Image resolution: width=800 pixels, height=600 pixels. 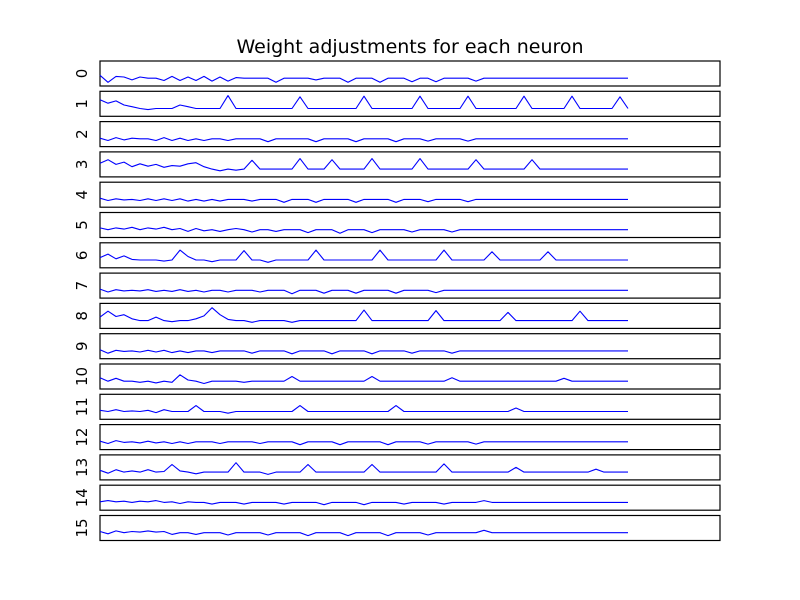 What do you see at coordinates (82, 527) in the screenshot?
I see `panel-label-15: 15` at bounding box center [82, 527].